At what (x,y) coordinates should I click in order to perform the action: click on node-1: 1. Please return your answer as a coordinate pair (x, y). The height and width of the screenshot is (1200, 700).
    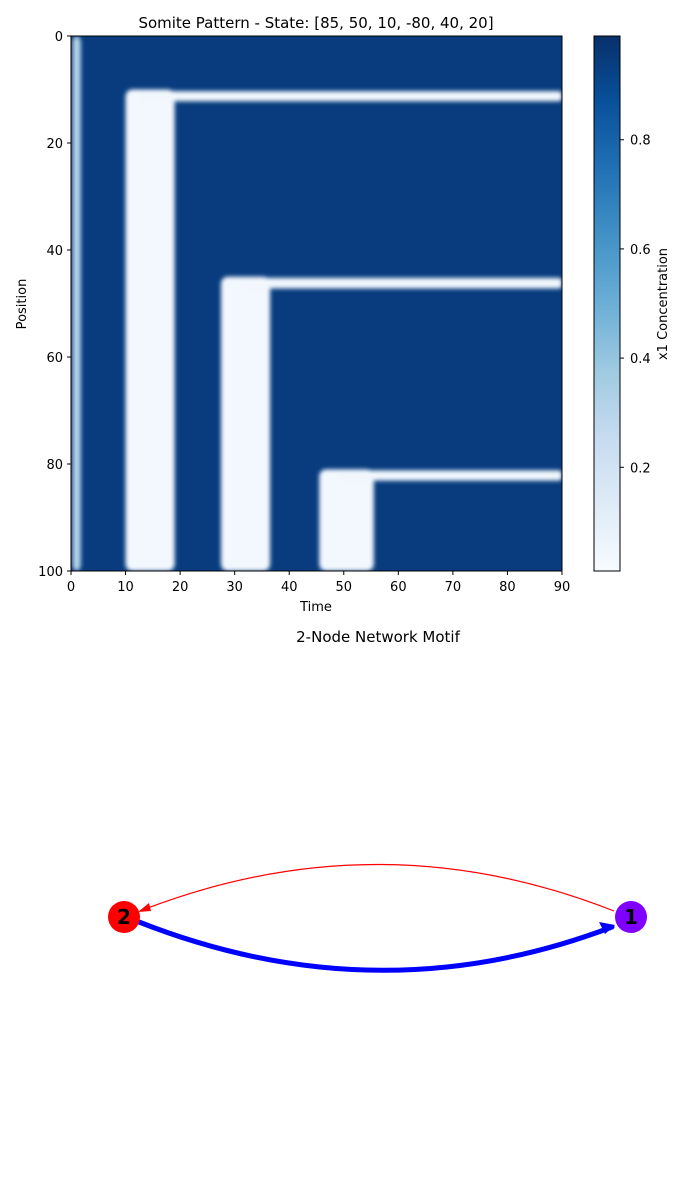
    Looking at the image, I should click on (631, 917).